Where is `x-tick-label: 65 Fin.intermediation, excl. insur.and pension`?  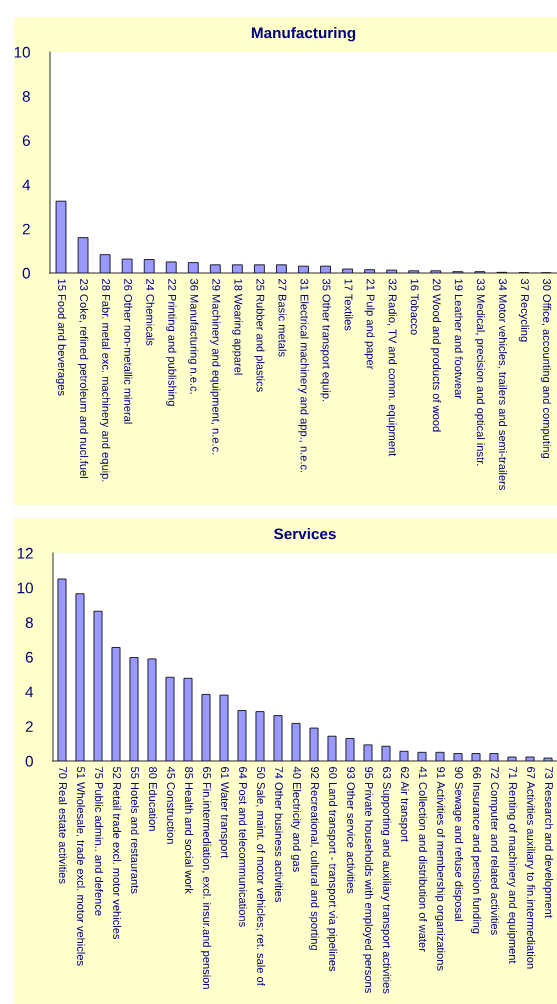 x-tick-label: 65 Fin.intermediation, excl. insur.and pension is located at coordinates (206, 878).